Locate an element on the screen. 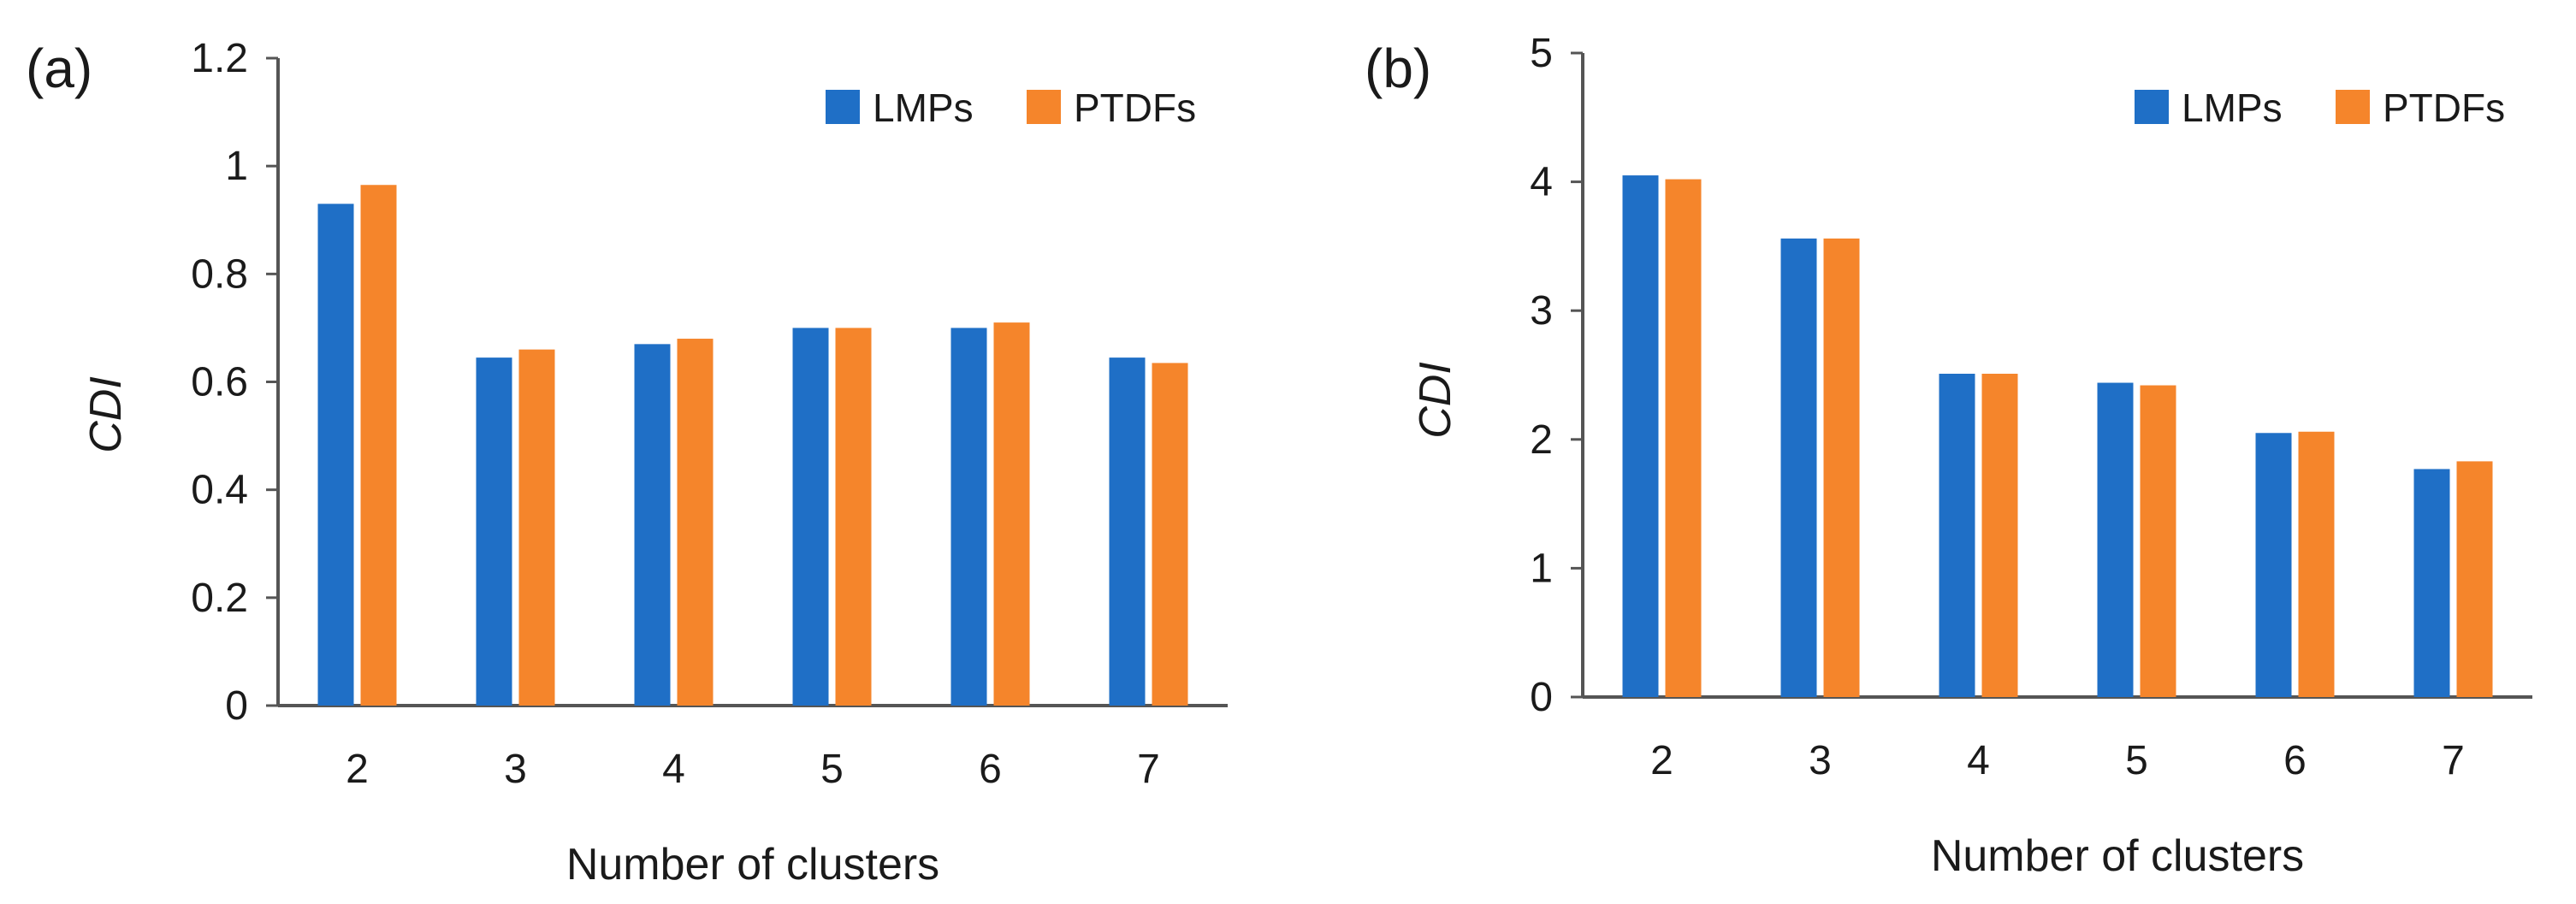 This screenshot has height=904, width=2576. panel-a-x-tick-label: 7 is located at coordinates (1148, 769).